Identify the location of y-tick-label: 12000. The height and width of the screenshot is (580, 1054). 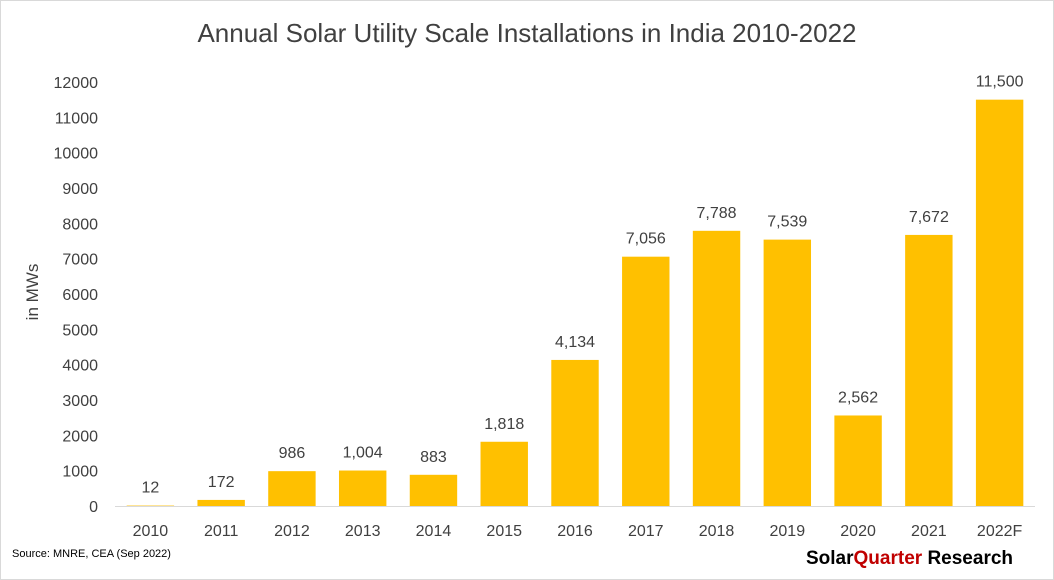
(76, 83).